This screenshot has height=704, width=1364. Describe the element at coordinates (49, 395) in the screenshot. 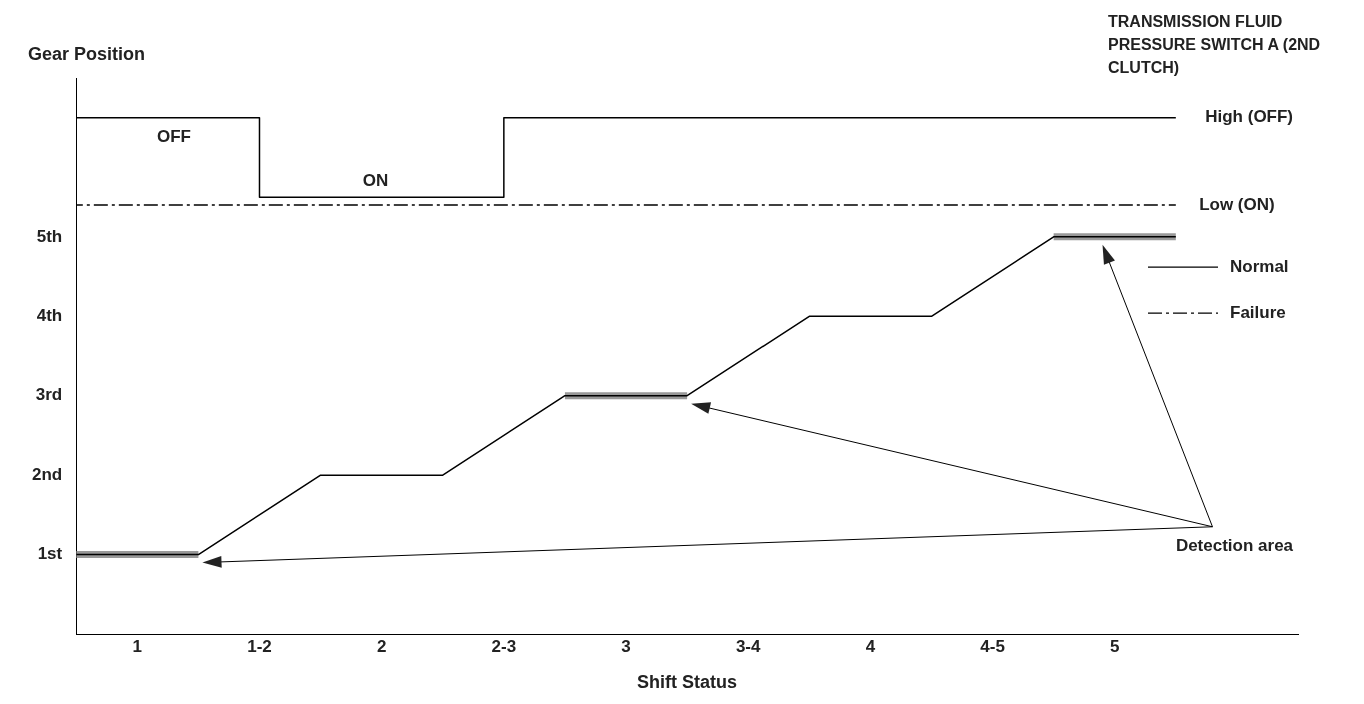

I see `y-tick-label: 3rd` at that location.